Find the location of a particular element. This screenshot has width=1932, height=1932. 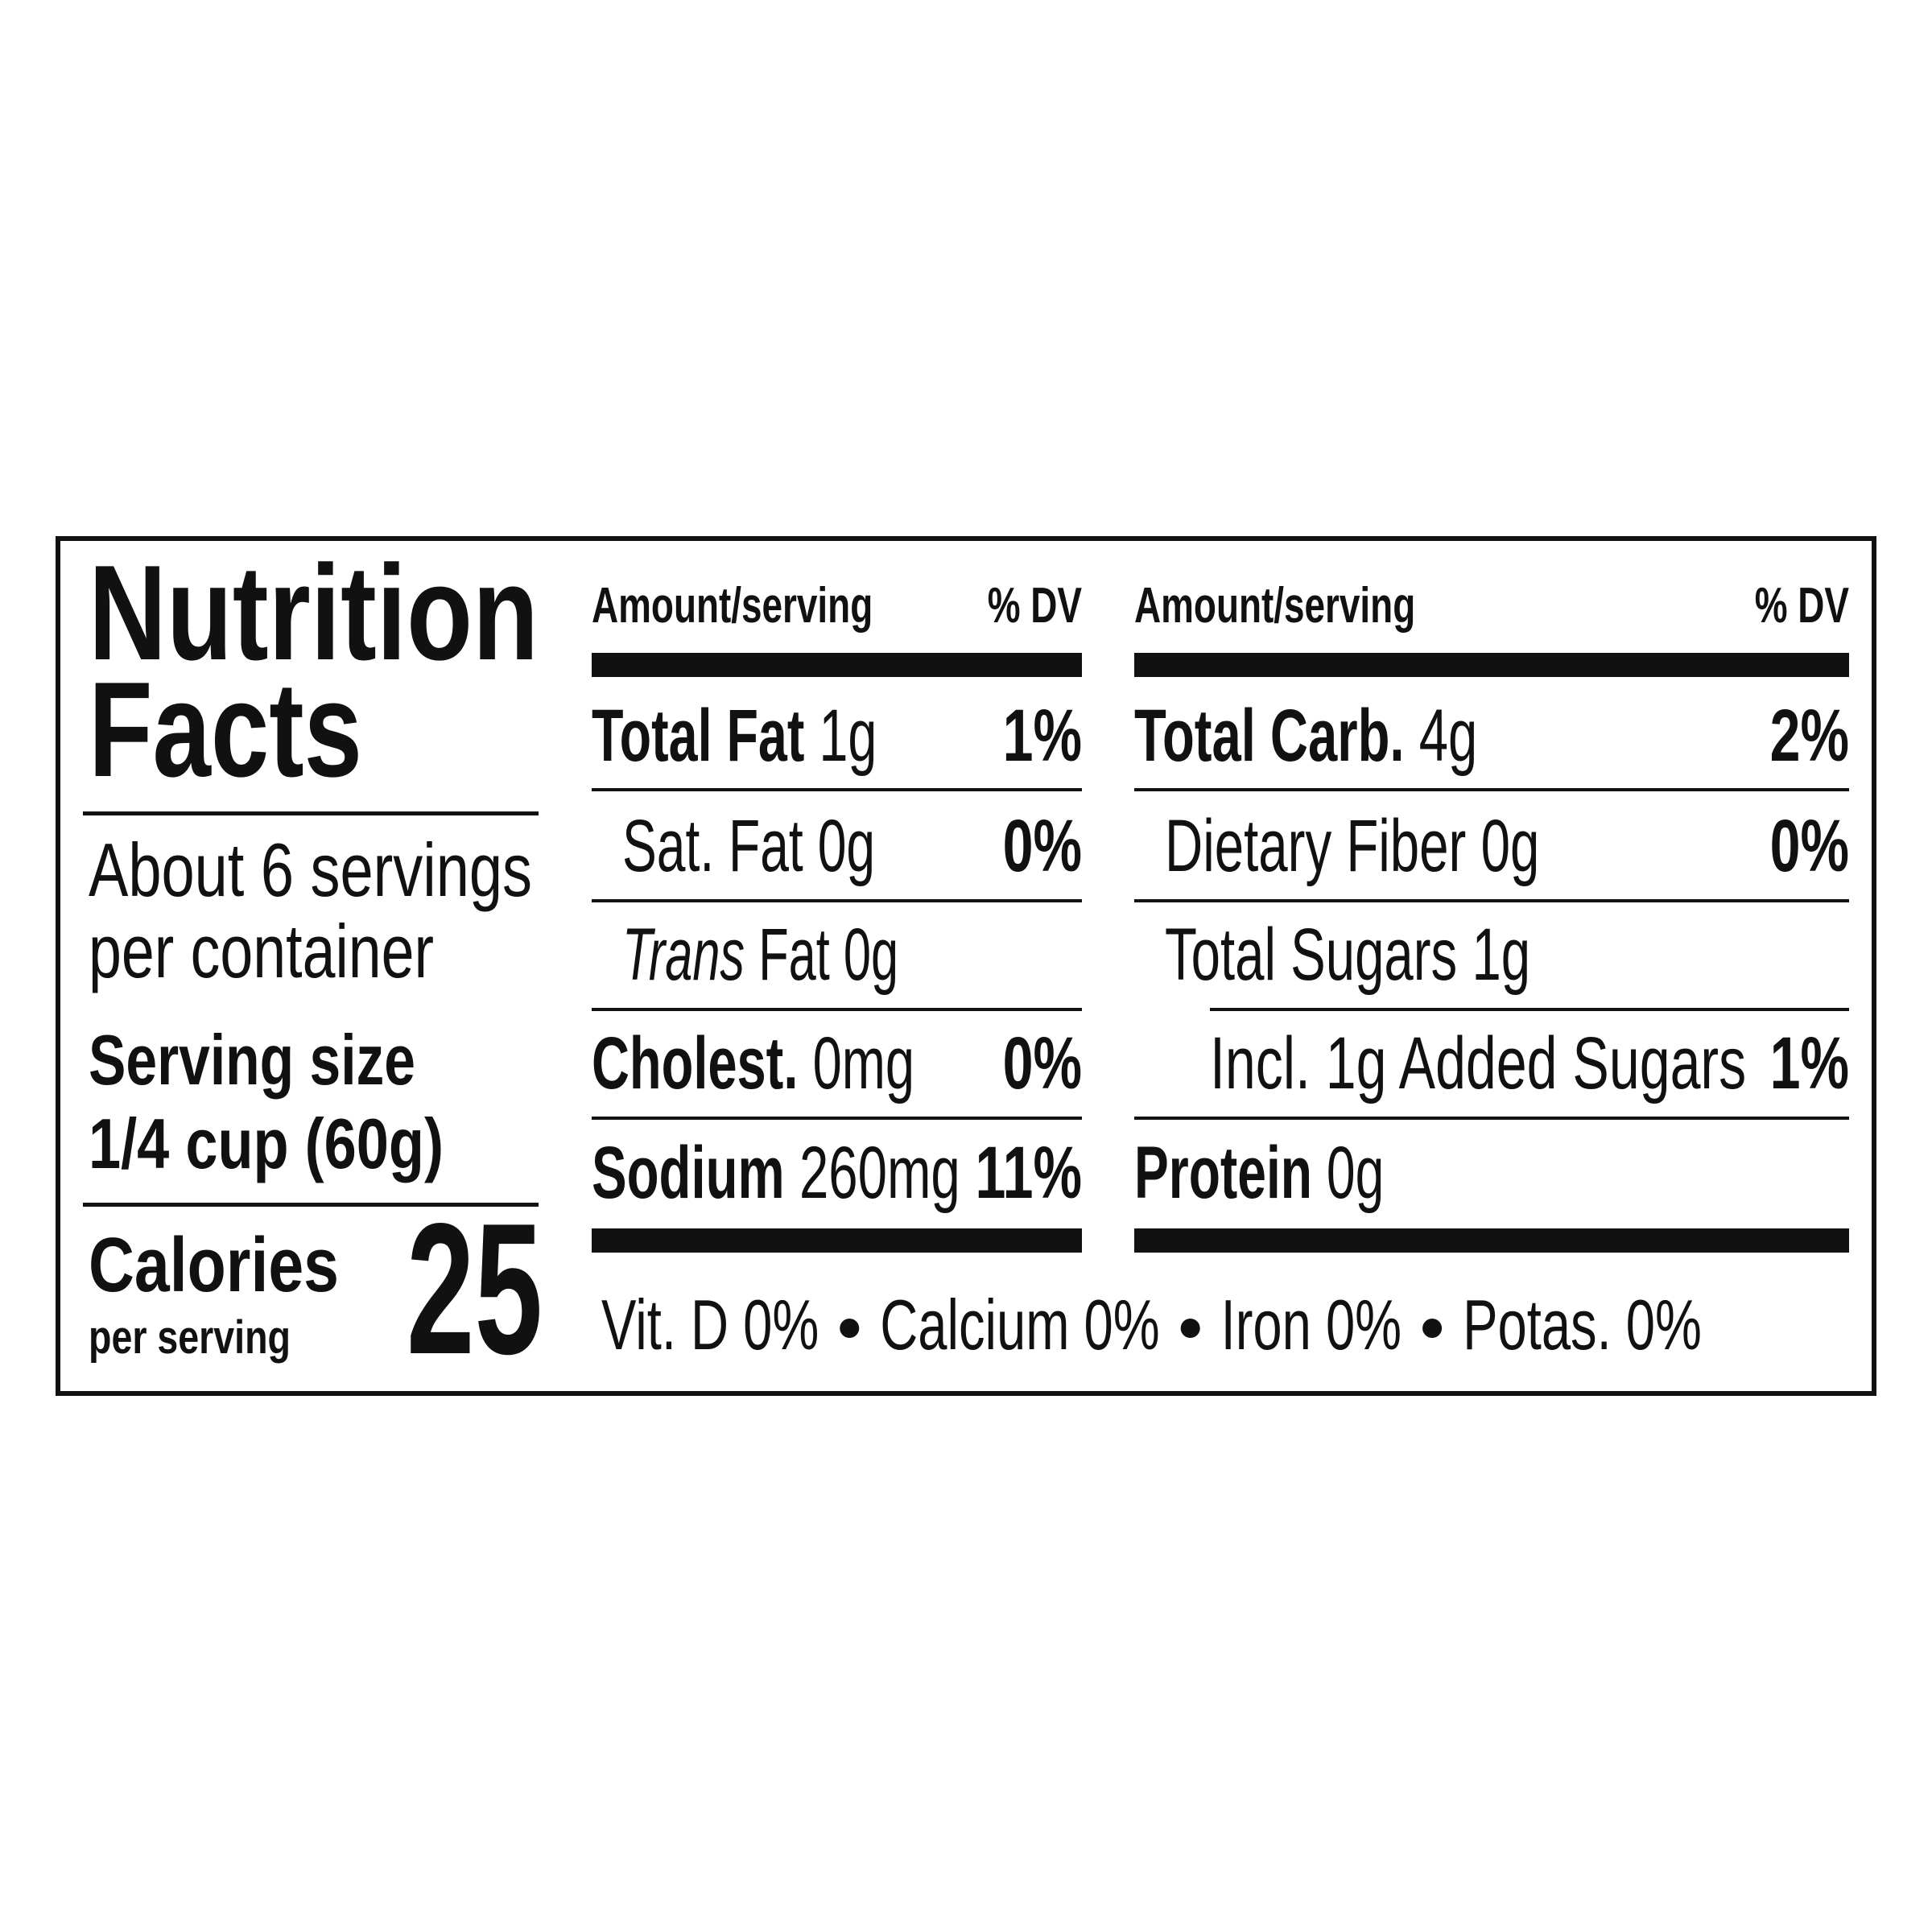

serving-size-label: Serving size is located at coordinates (252, 1060).